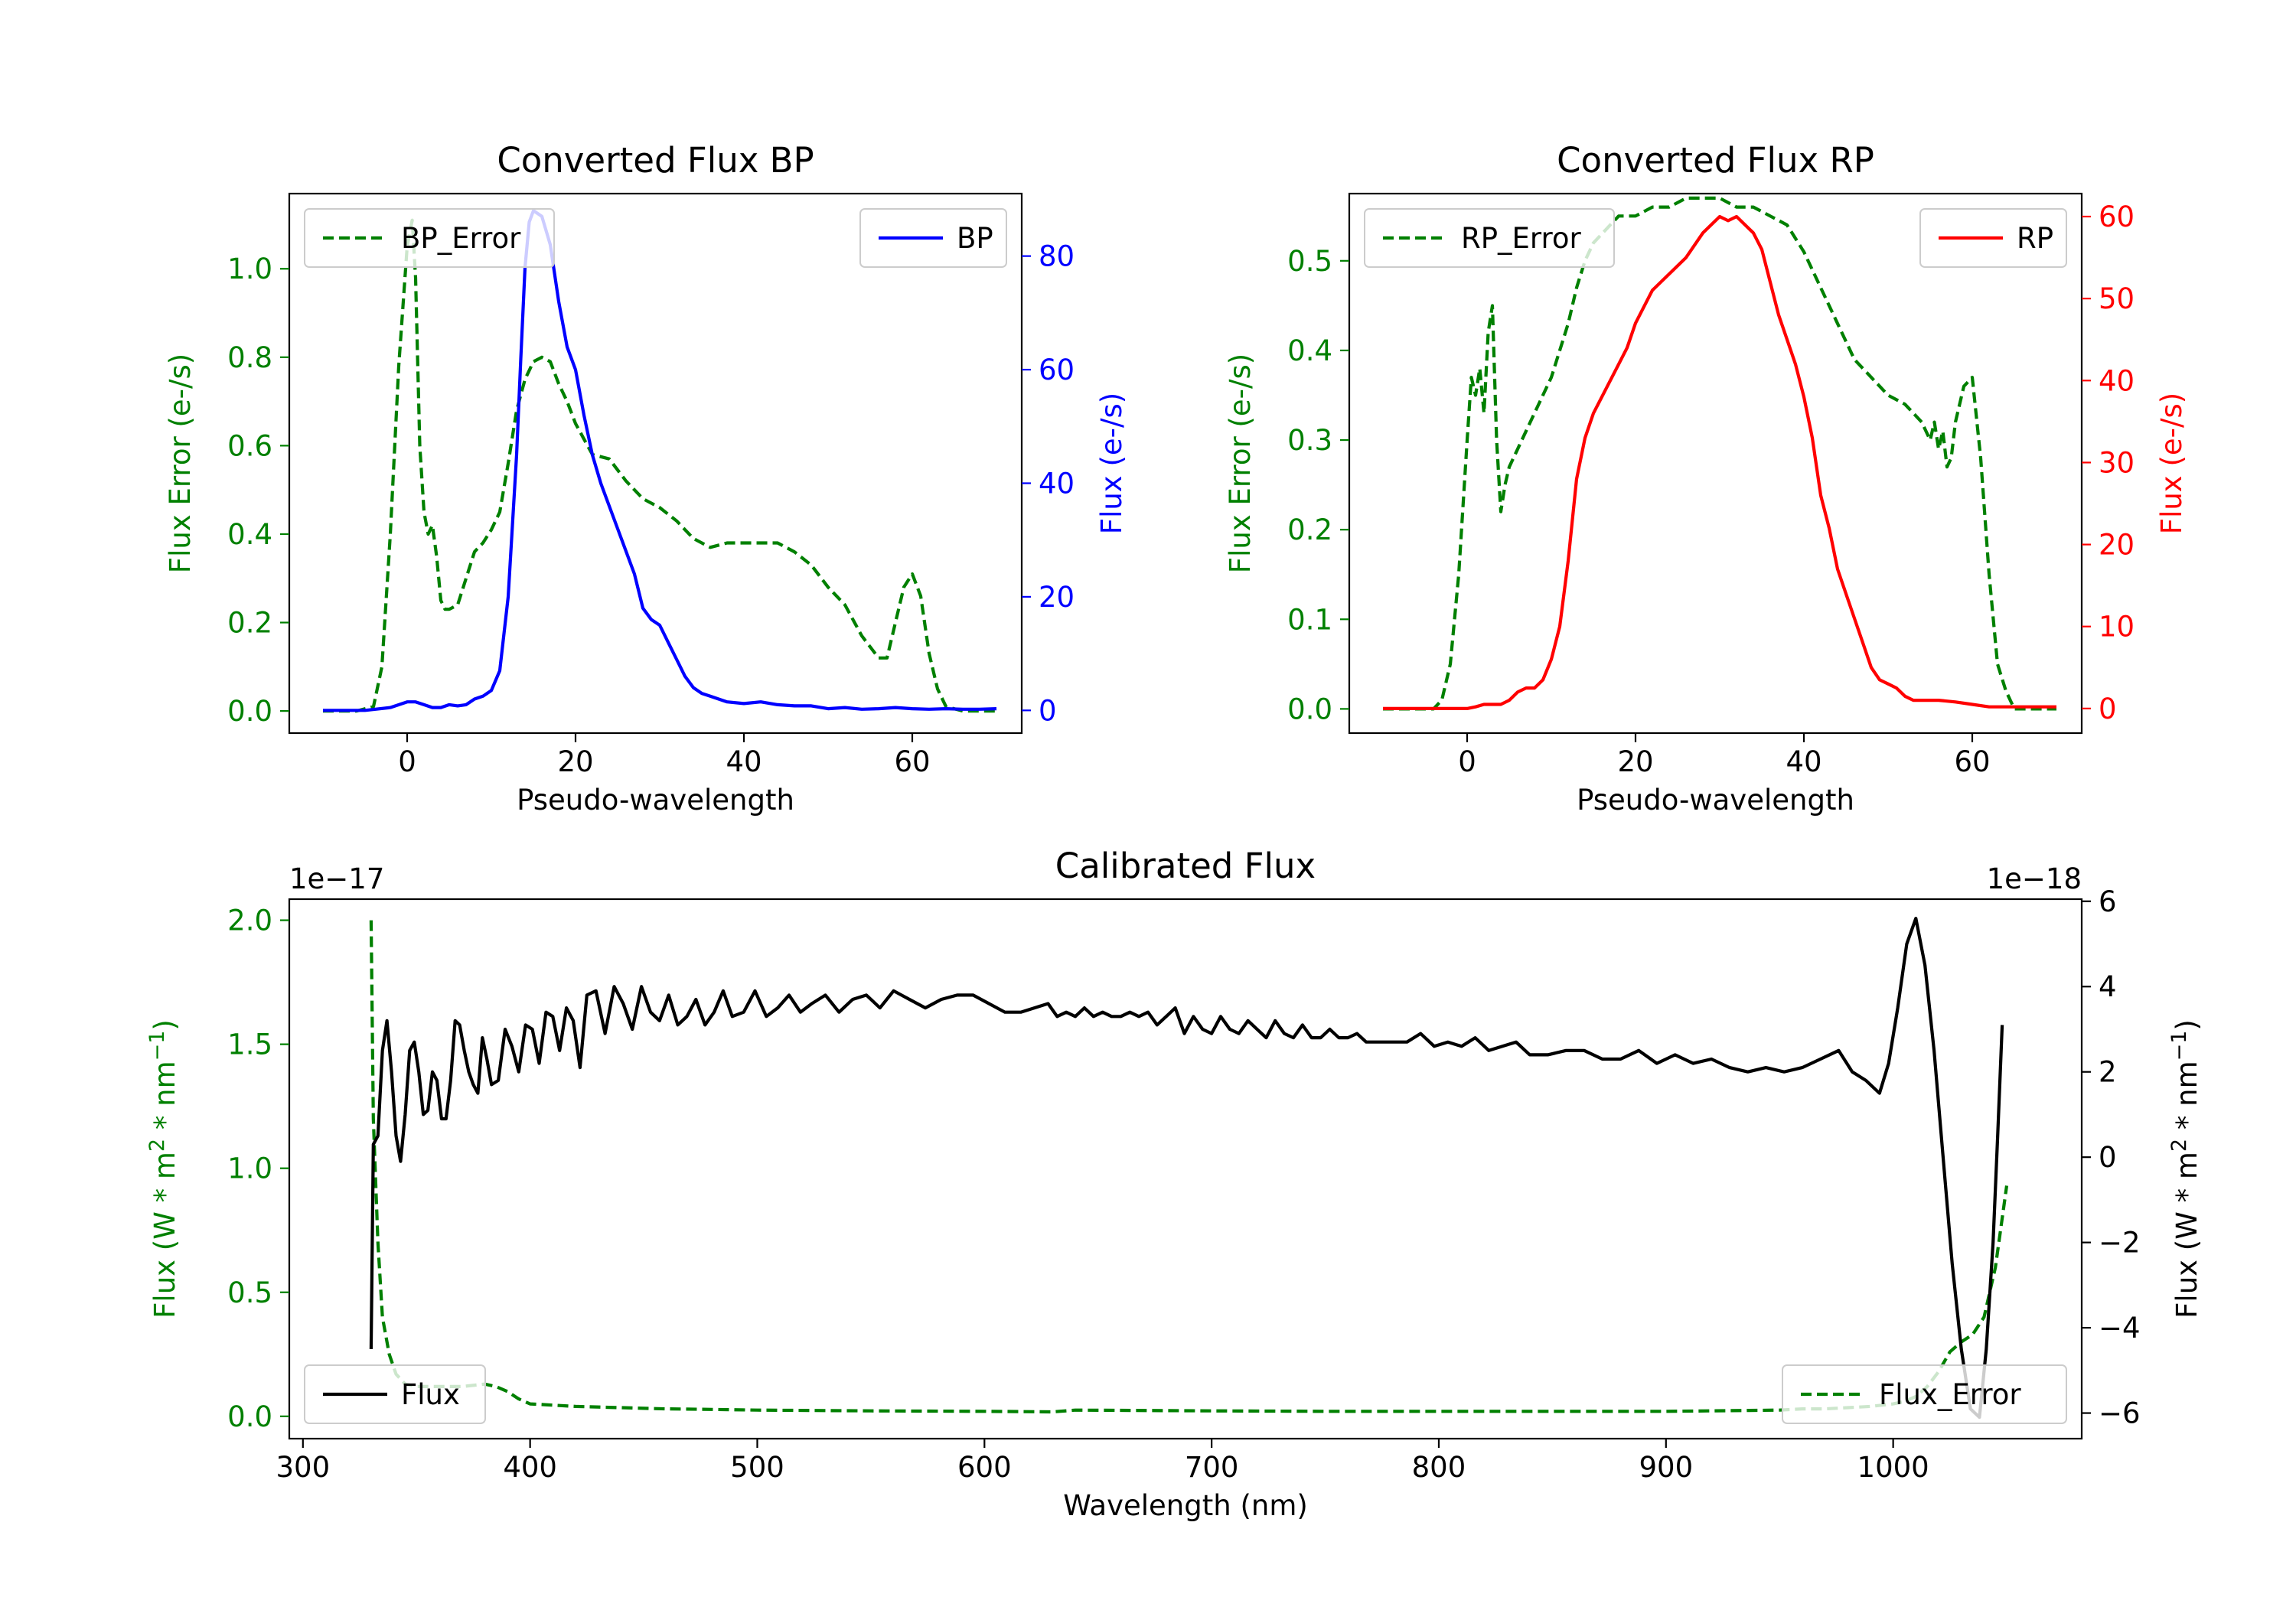  What do you see at coordinates (659, 466) in the screenshot?
I see `bp-left-series-line` at bounding box center [659, 466].